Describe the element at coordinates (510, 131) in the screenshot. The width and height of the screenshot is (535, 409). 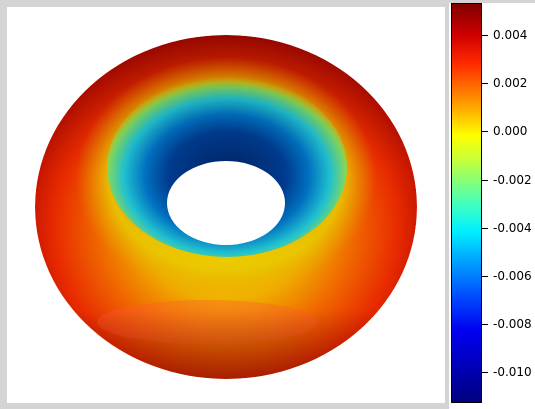
I see `colorbar-tick-label: 0.000` at that location.